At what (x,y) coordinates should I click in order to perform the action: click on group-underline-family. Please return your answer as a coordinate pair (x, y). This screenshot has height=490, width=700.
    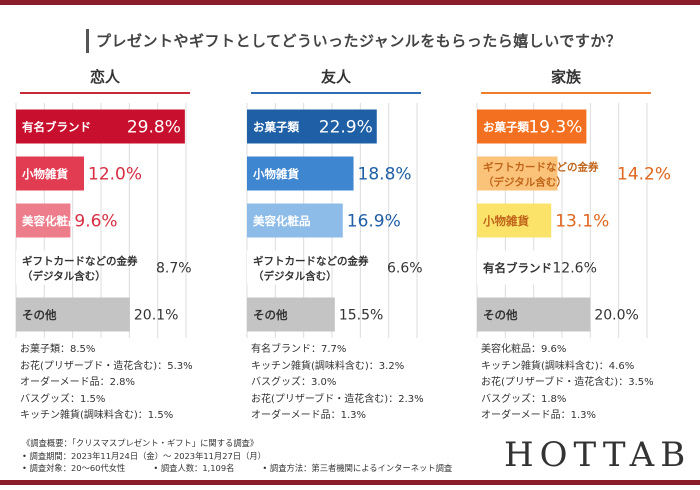
    Looking at the image, I should click on (566, 93).